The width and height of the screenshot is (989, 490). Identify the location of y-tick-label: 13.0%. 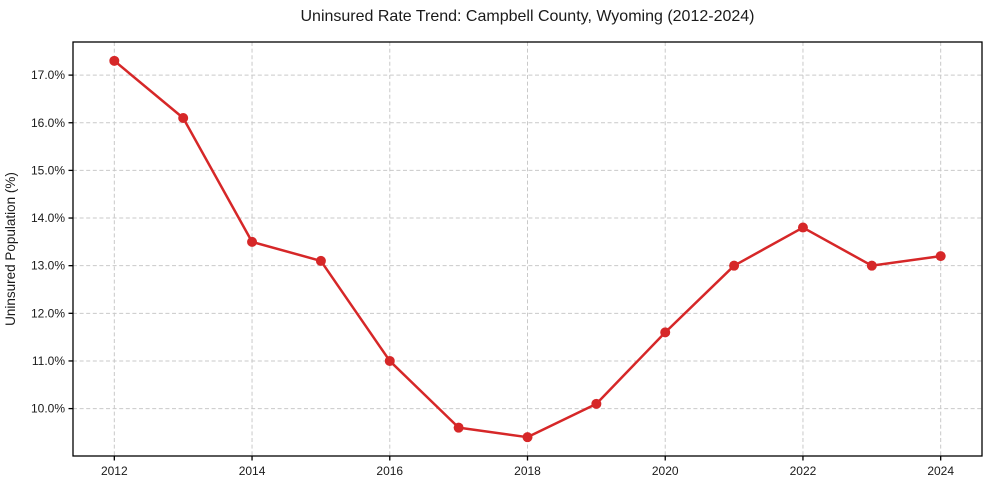
(48, 266).